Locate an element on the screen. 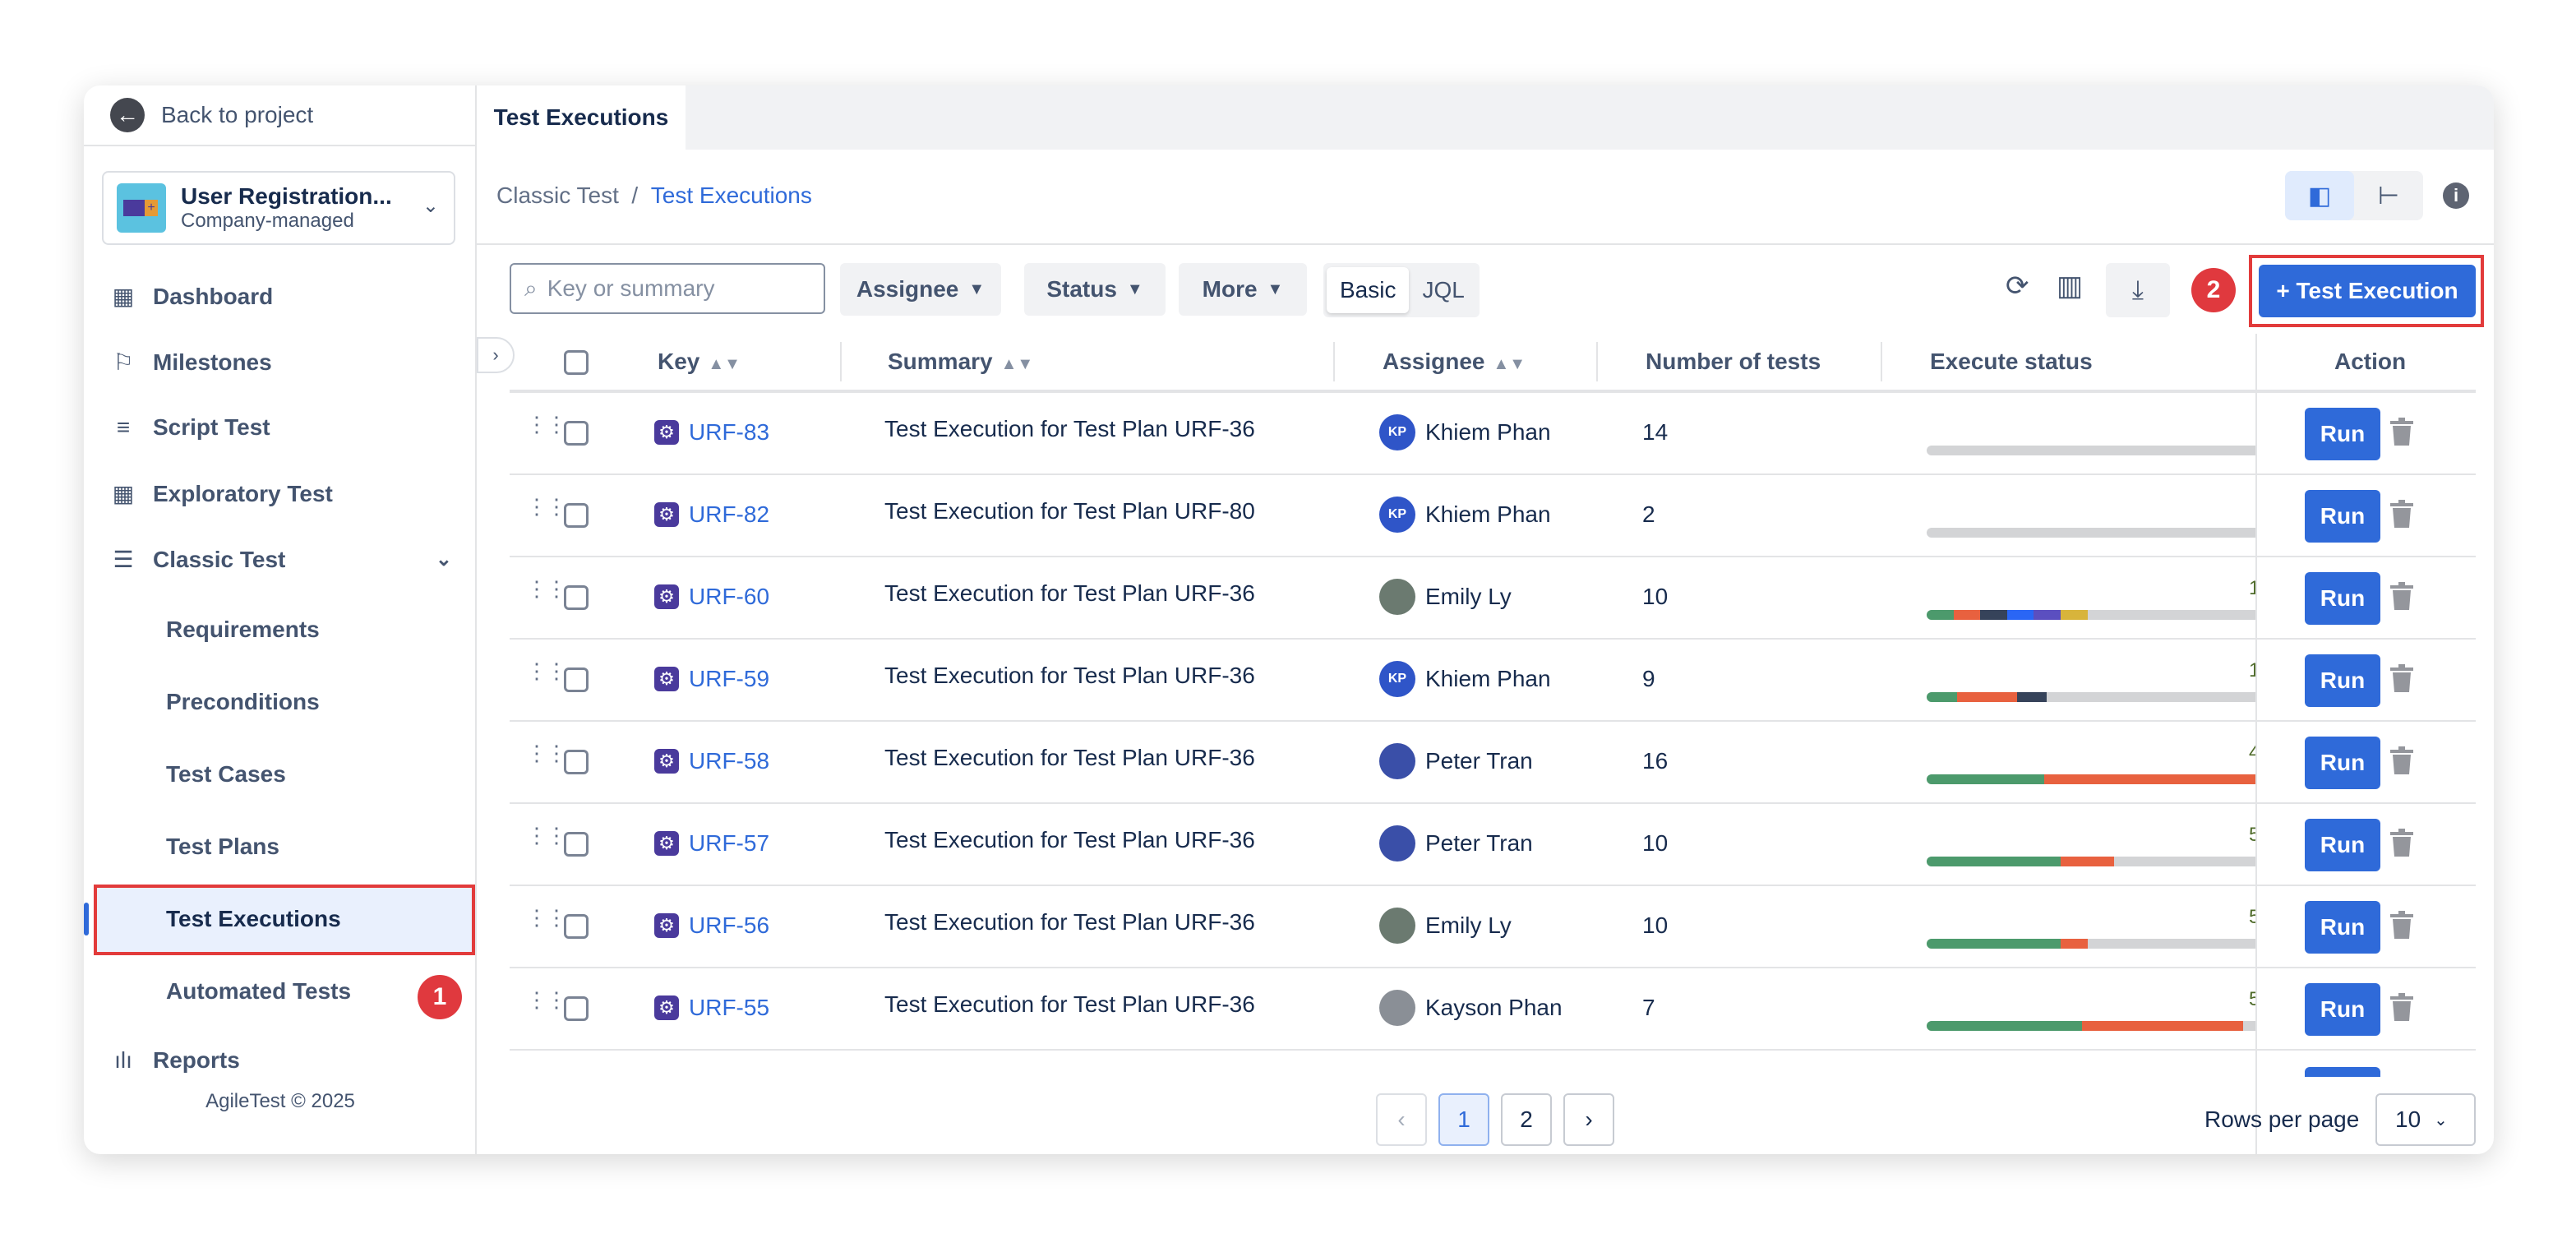 This screenshot has height=1238, width=2576. tab-test-executions: Test Executions is located at coordinates (581, 117).